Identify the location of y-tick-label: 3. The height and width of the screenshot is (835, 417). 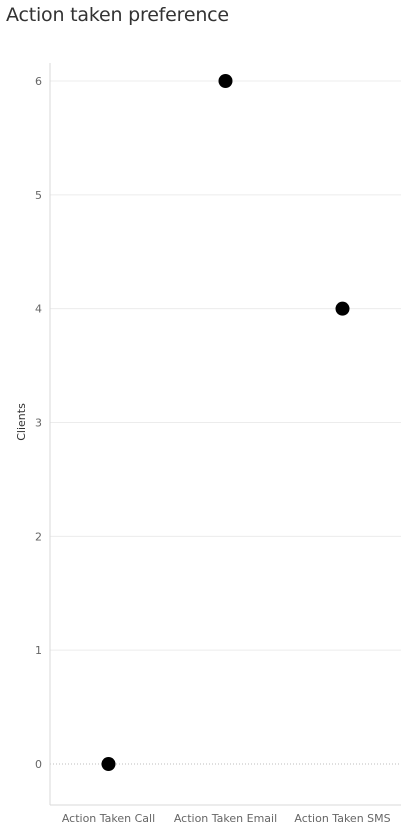
(38, 423).